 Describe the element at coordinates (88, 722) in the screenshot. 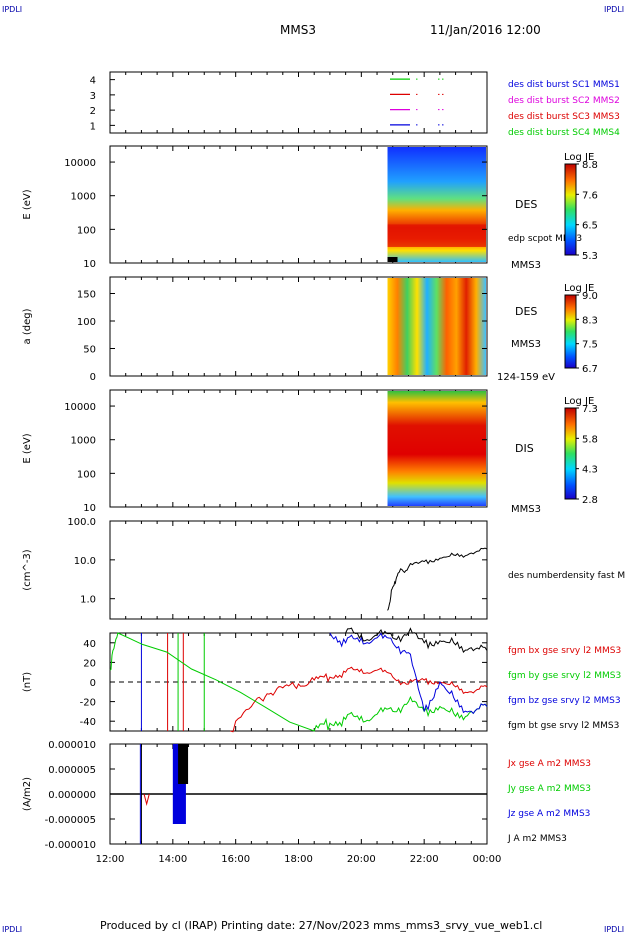

I see `bfield-y-tick-label: -40` at that location.